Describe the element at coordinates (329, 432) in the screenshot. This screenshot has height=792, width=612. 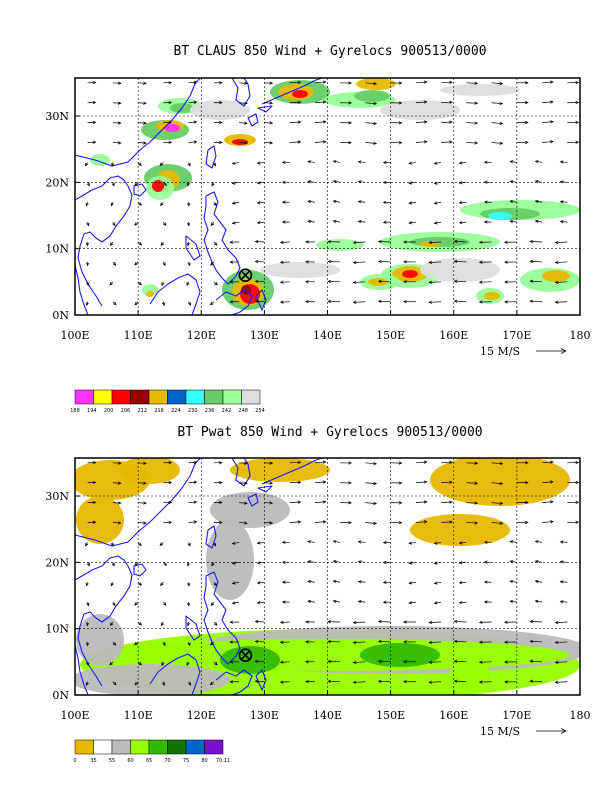
I see `panel-title: BT Pwat 850 Wind + Gyrelocs 900513/0000` at that location.